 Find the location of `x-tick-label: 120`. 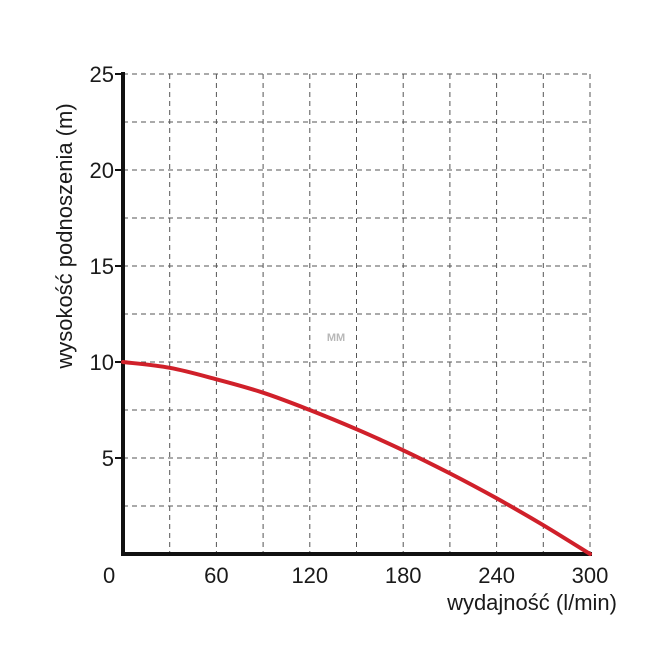

x-tick-label: 120 is located at coordinates (309, 575).